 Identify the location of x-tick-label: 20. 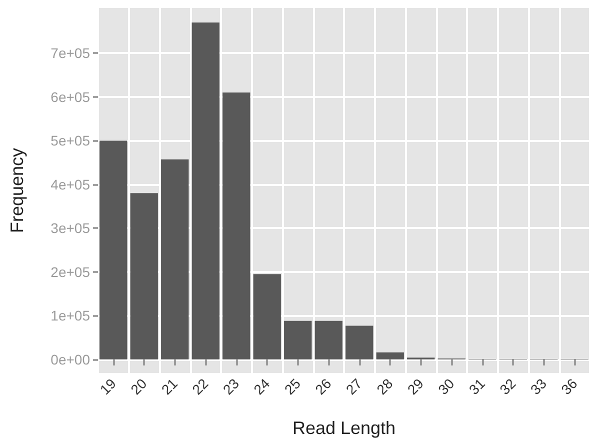
(138, 386).